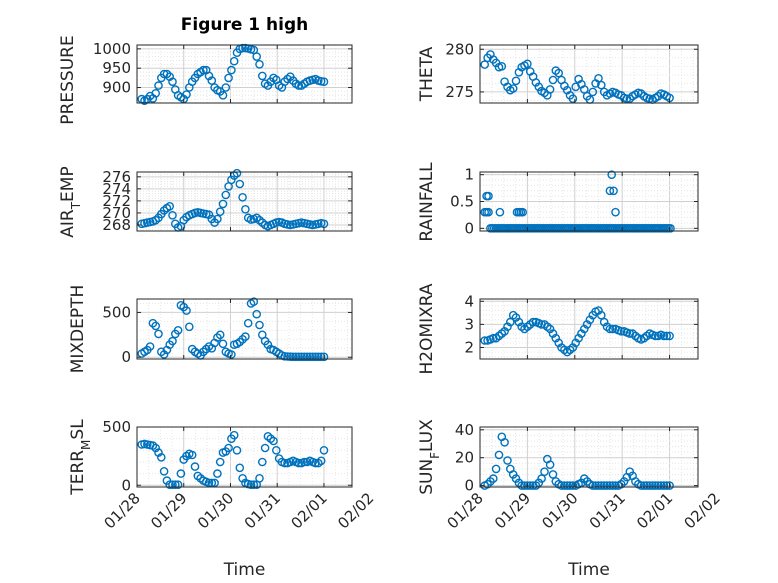  What do you see at coordinates (116, 189) in the screenshot?
I see `y-tick-label: 274` at bounding box center [116, 189].